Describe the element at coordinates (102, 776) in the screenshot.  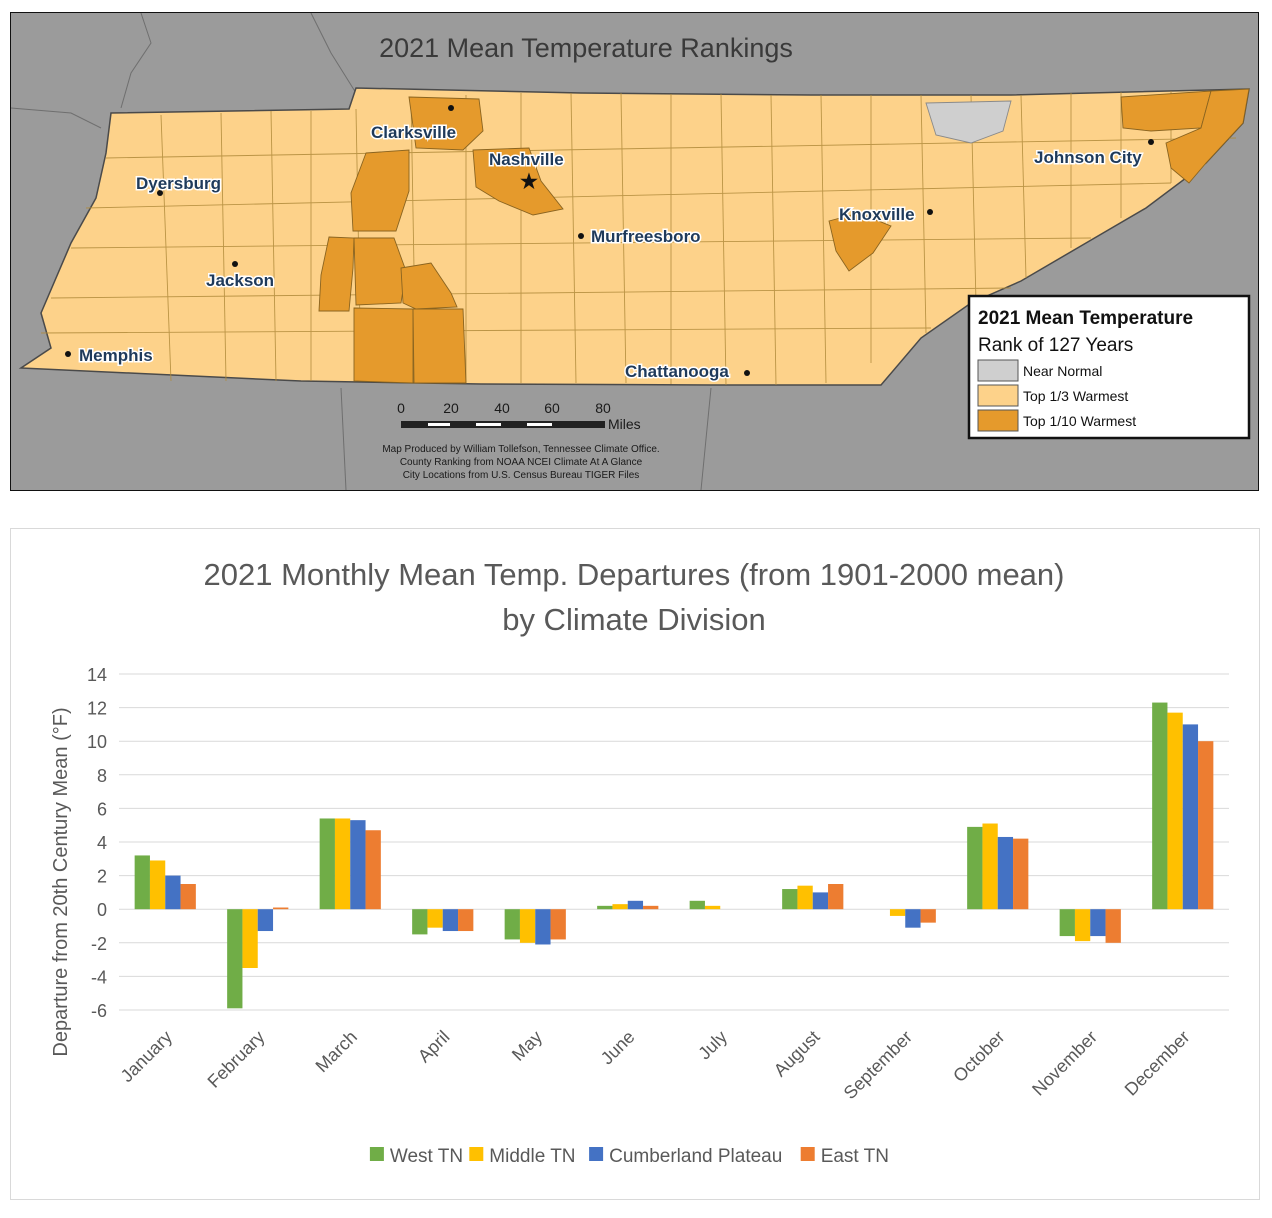
I see `y-tick-label: 8` at that location.